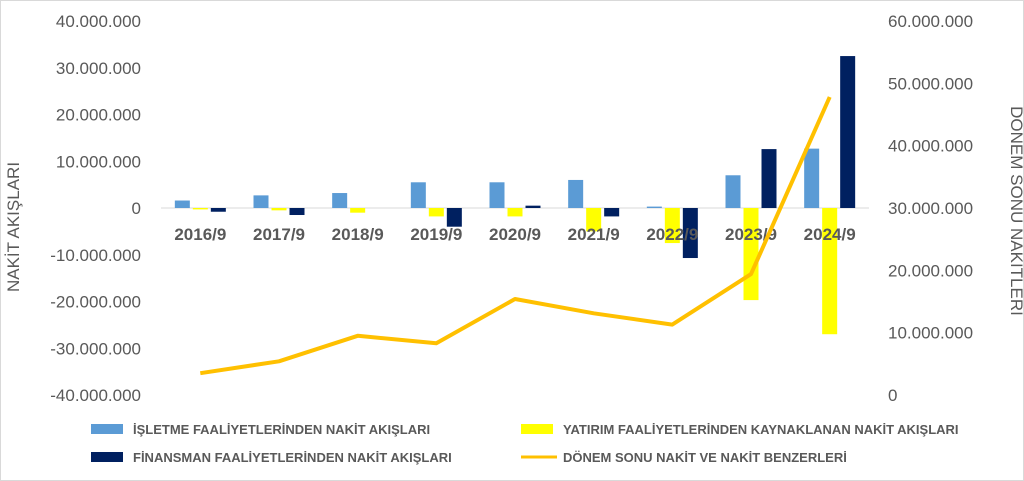  Describe the element at coordinates (279, 234) in the screenshot. I see `category-label: 2017/9` at that location.